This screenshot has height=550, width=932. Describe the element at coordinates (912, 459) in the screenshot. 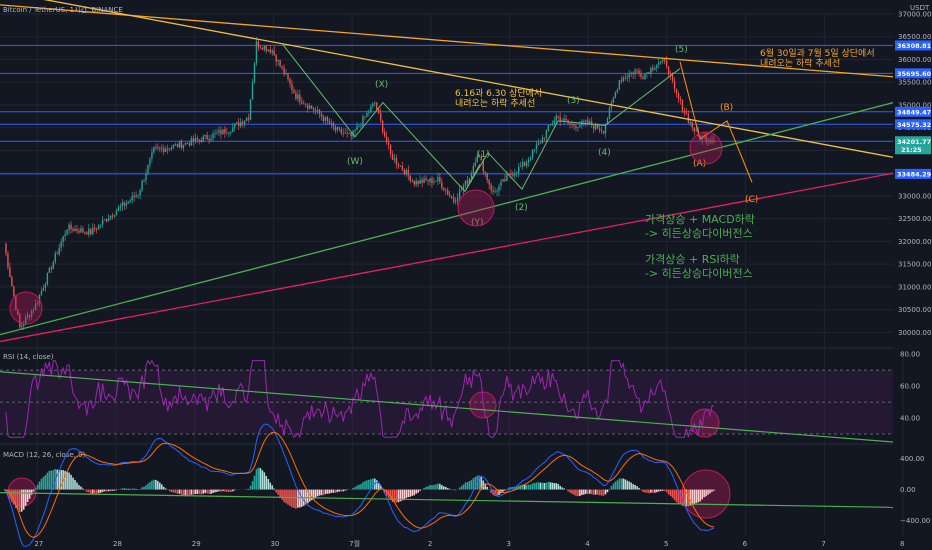

I see `macd-tick-label: 400.00` at that location.